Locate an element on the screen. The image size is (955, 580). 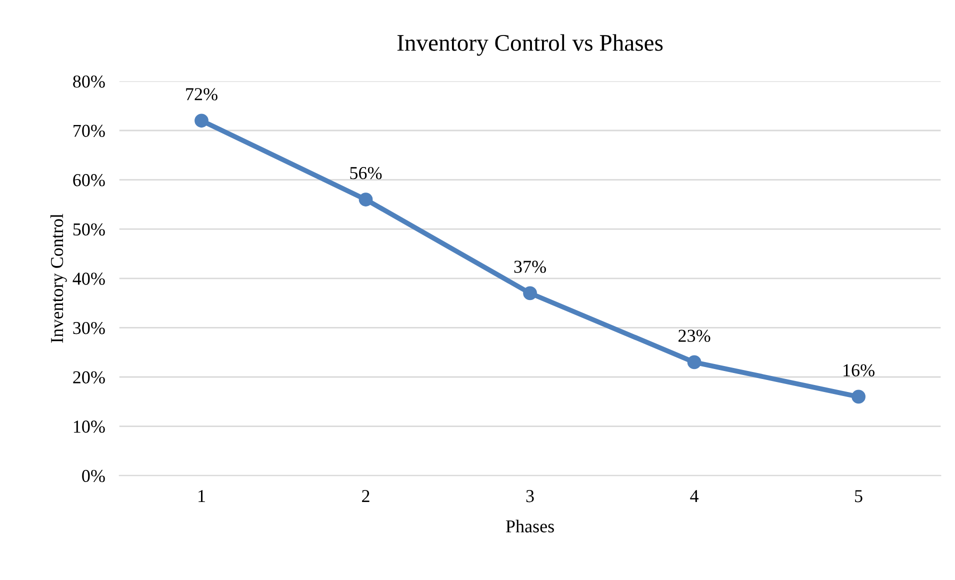
y-tick-label: 60% is located at coordinates (89, 180).